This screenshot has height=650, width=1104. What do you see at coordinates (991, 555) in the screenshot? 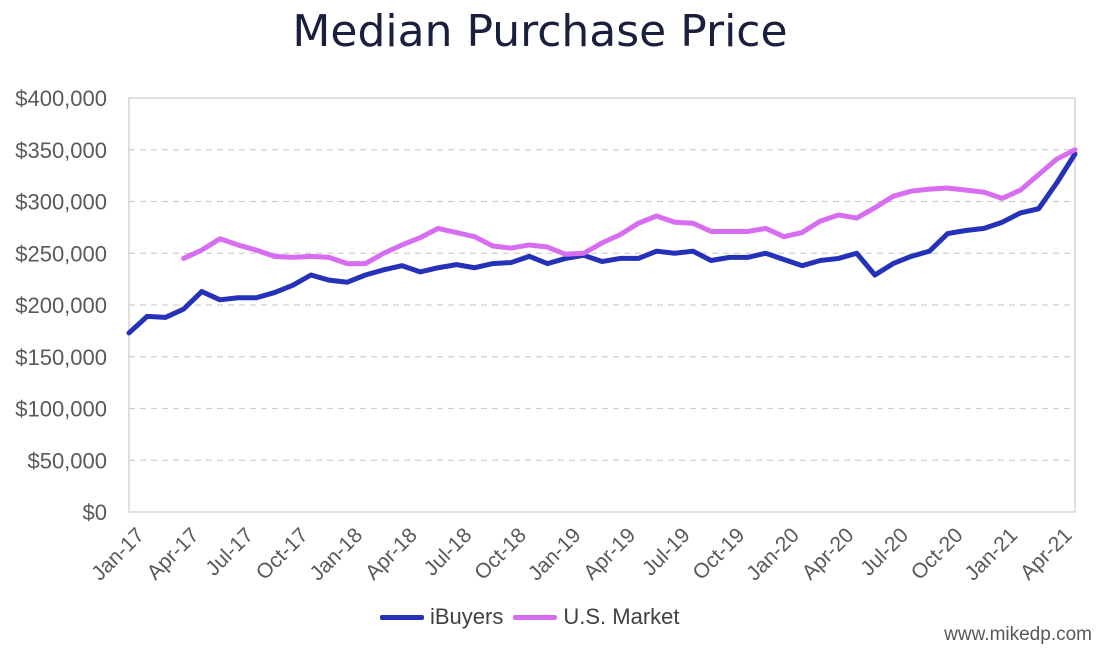
I see `x-tick-label: Jan-21` at bounding box center [991, 555].